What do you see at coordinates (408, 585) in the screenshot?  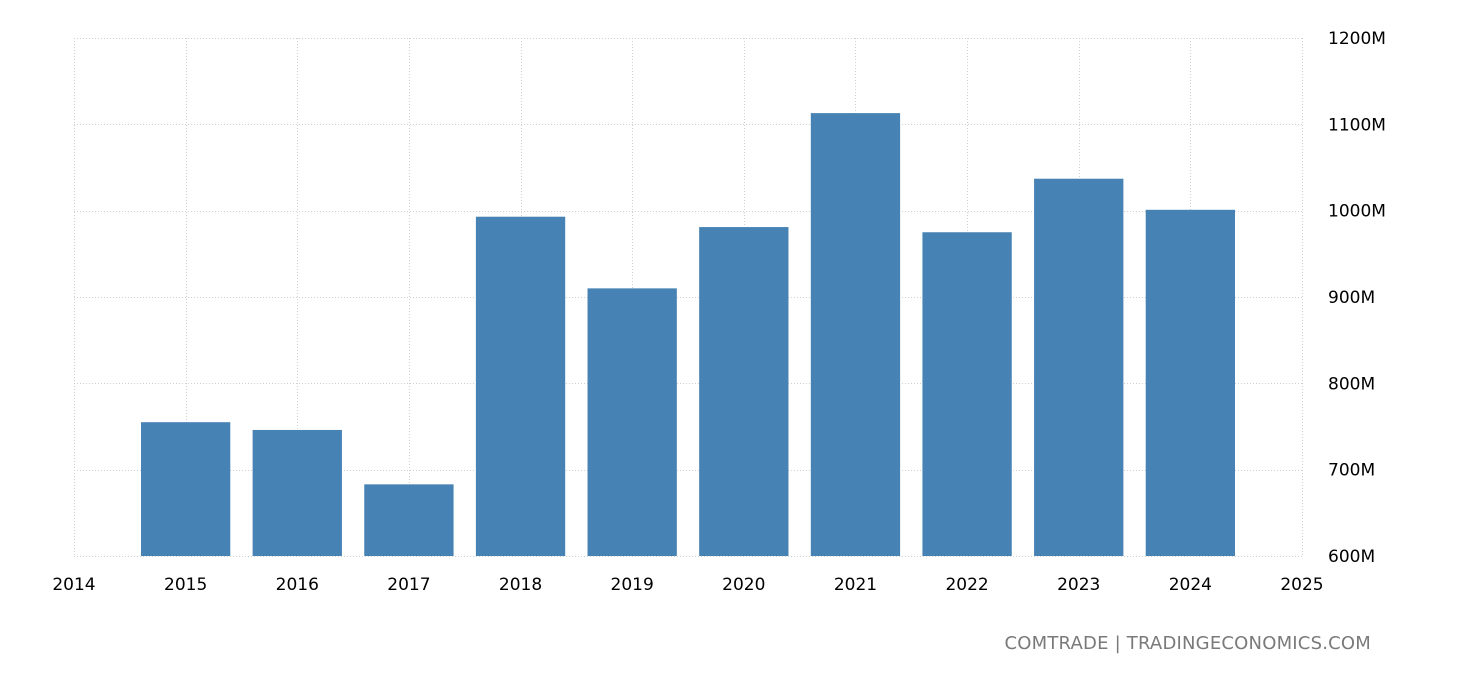 I see `x-tick-label: 2017` at bounding box center [408, 585].